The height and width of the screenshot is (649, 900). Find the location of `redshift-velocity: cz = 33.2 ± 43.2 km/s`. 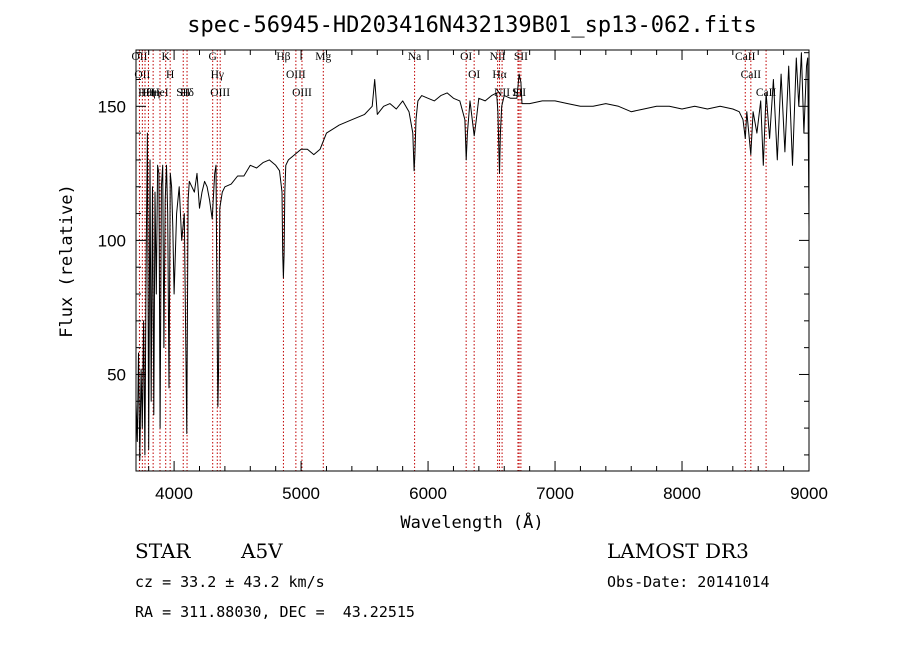

redshift-velocity: cz = 33.2 ± 43.2 km/s is located at coordinates (230, 582).